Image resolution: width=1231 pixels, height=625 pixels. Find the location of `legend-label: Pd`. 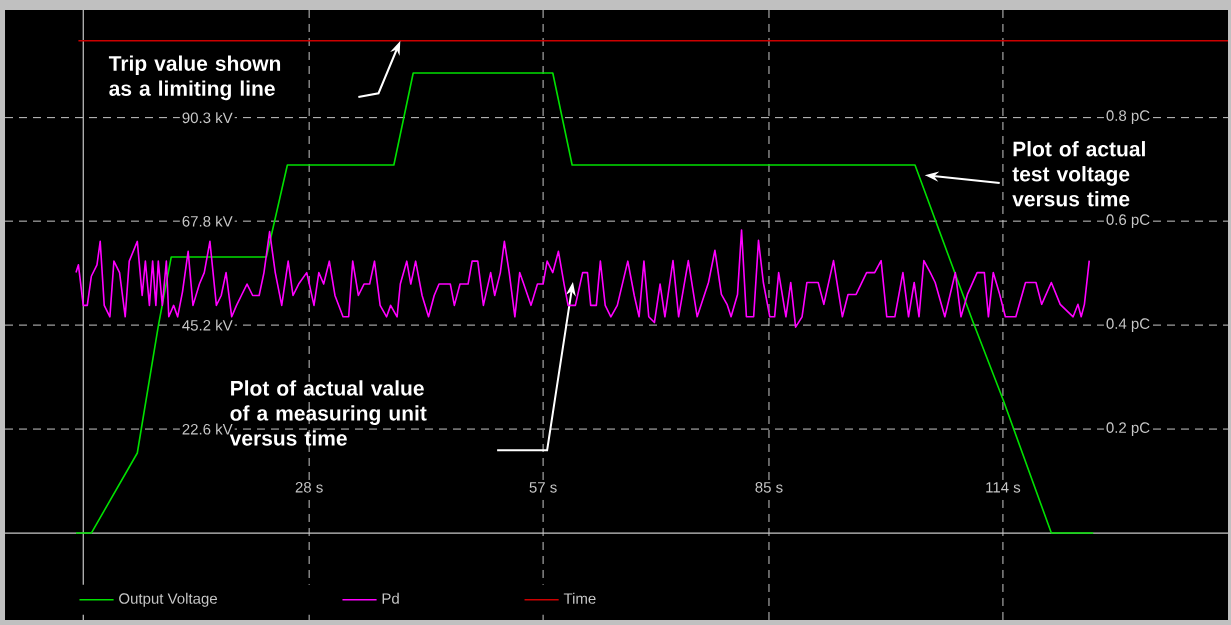

legend-label: Pd is located at coordinates (390, 598).